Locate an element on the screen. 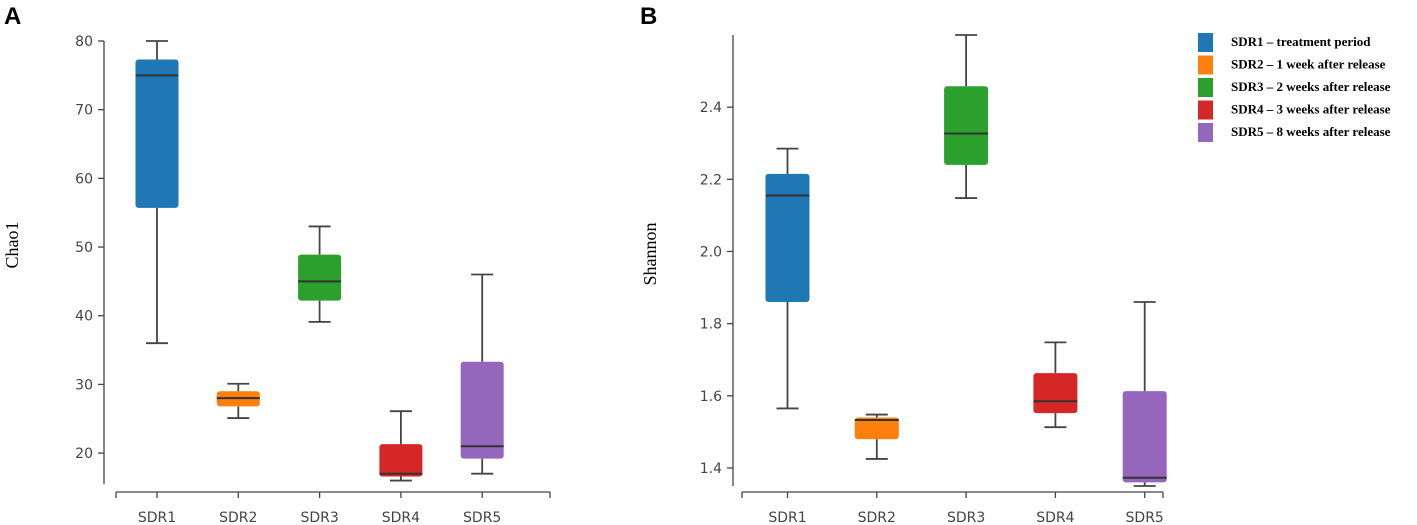 The image size is (1417, 525). y-tick-label: 80 is located at coordinates (84, 42).